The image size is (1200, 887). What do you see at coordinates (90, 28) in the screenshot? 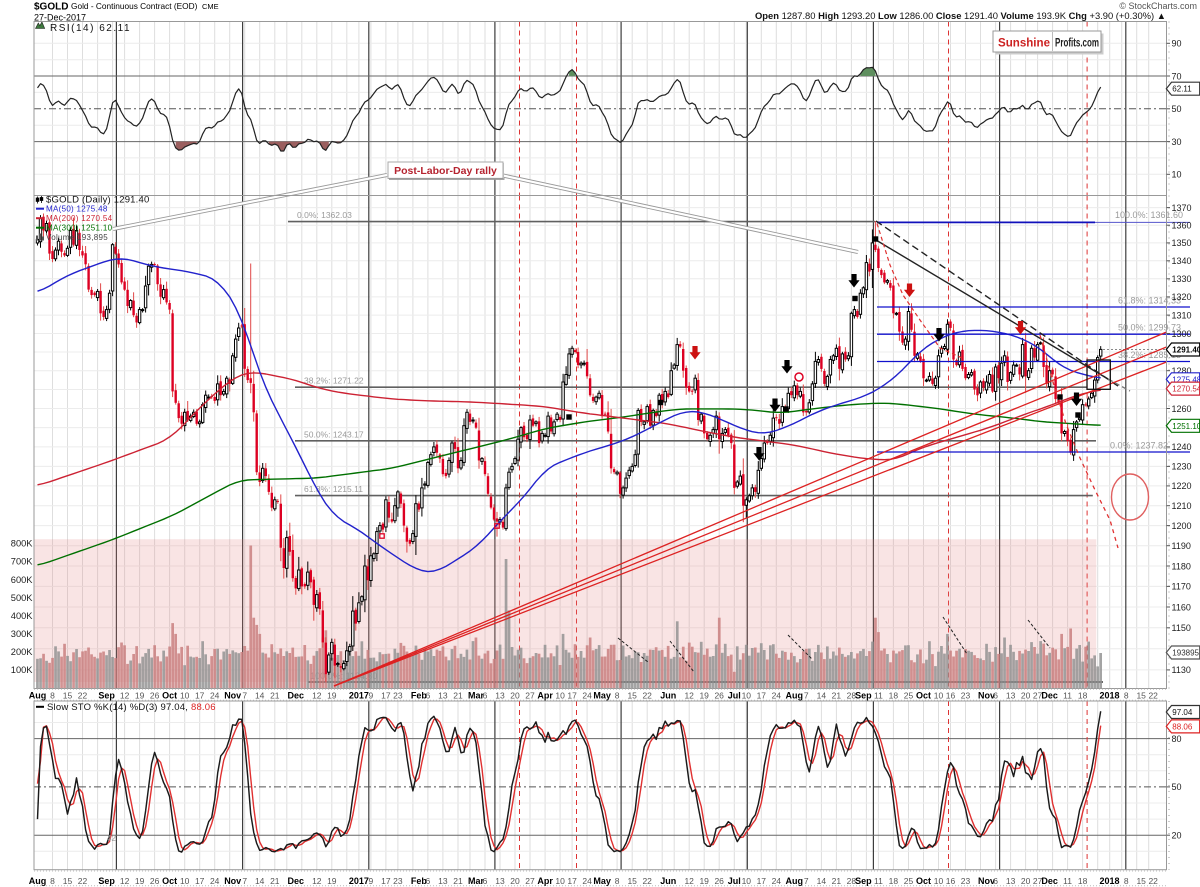
I see `svg-text: RSI(14) 62.11` at bounding box center [90, 28].